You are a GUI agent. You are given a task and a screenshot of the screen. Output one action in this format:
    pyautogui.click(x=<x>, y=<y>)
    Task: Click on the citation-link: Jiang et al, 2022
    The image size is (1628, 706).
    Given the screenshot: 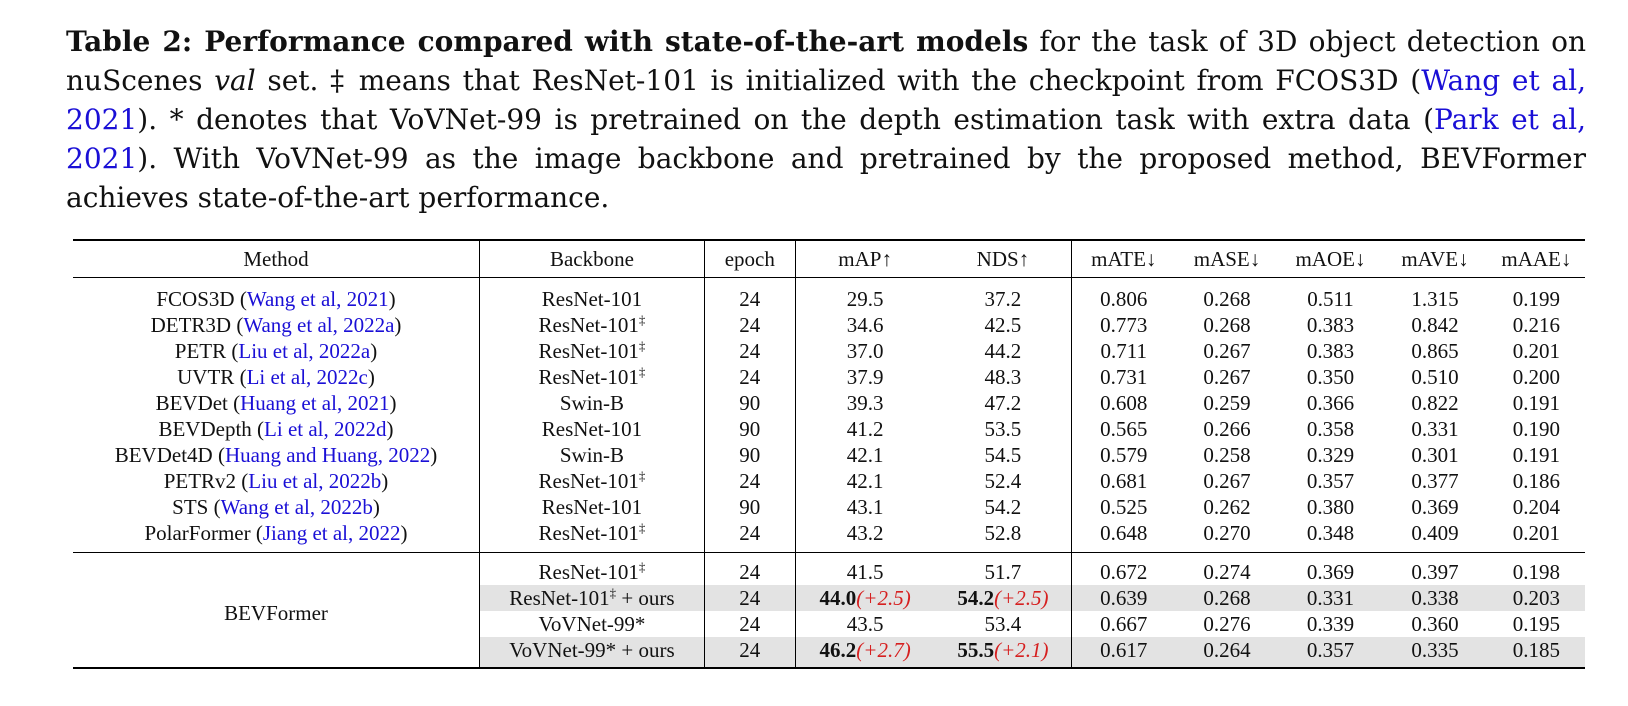 What is the action you would take?
    pyautogui.click(x=331, y=532)
    